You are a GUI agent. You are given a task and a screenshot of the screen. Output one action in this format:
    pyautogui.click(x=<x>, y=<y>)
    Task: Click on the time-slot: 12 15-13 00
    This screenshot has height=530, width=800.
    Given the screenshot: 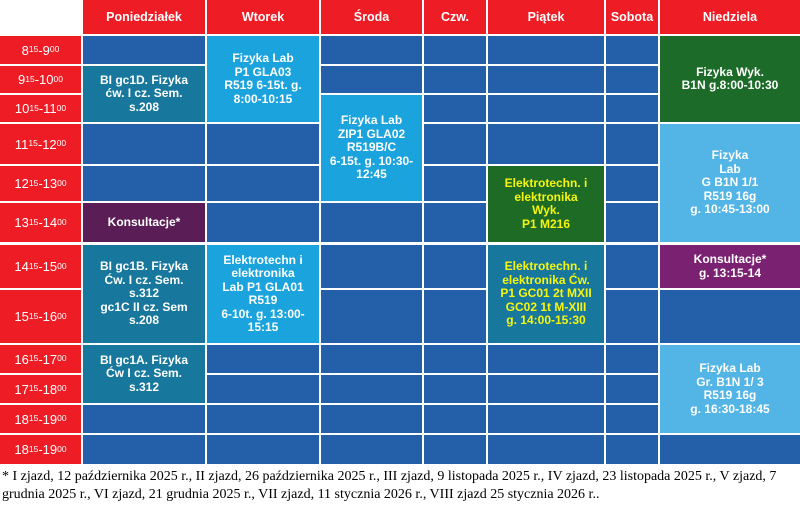 What is the action you would take?
    pyautogui.click(x=40, y=183)
    